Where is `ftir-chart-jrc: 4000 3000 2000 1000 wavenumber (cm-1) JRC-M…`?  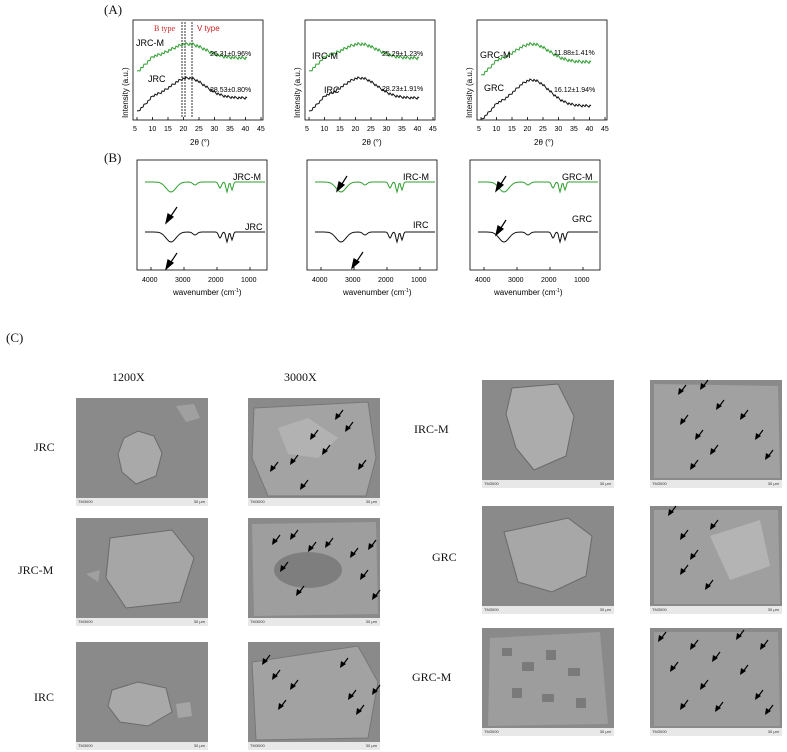 ftir-chart-jrc: 4000 3000 2000 1000 wavenumber (cm-1) JRC-M… is located at coordinates (202, 228).